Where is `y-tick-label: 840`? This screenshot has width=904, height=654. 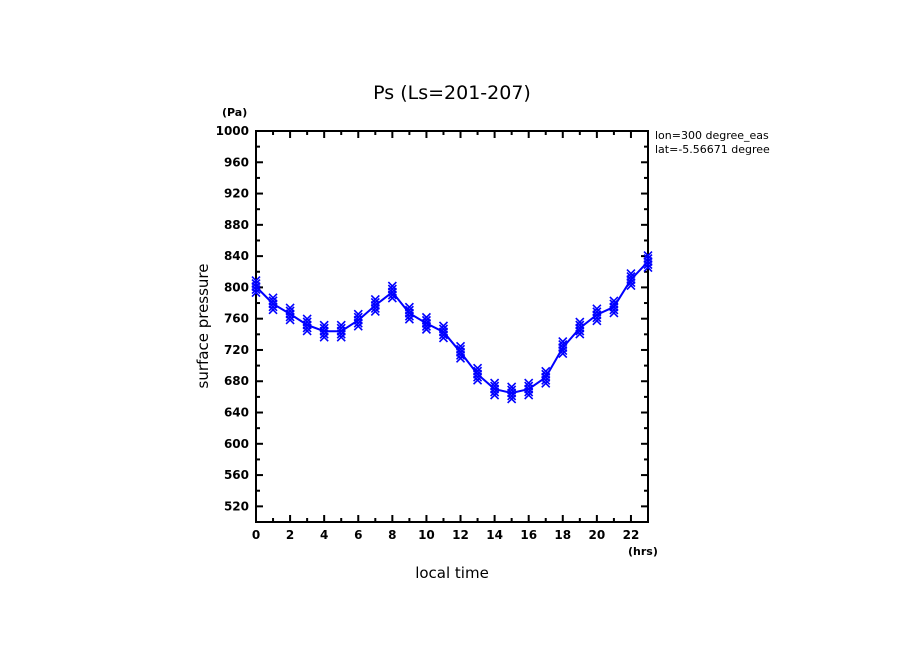 y-tick-label: 840 is located at coordinates (236, 256).